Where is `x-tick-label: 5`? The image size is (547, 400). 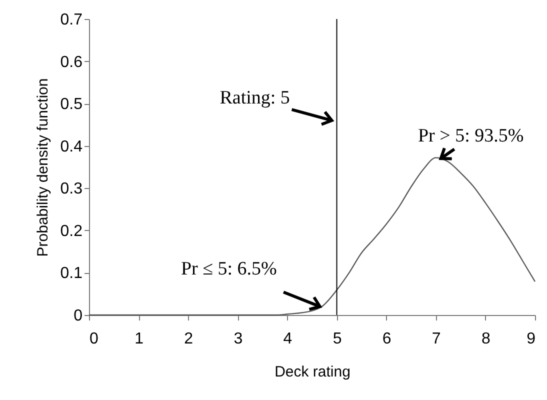 x-tick-label: 5 is located at coordinates (337, 339).